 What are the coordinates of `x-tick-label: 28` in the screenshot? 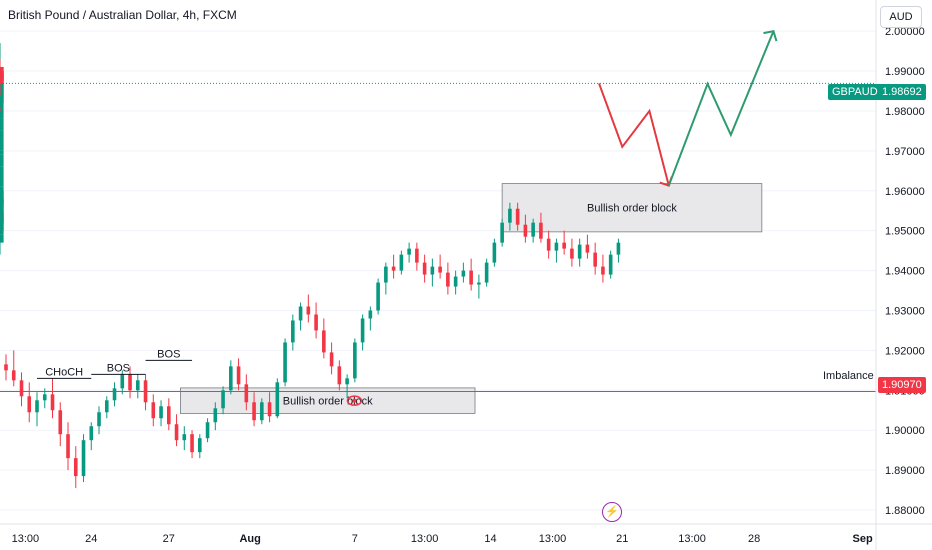 It's located at (754, 539).